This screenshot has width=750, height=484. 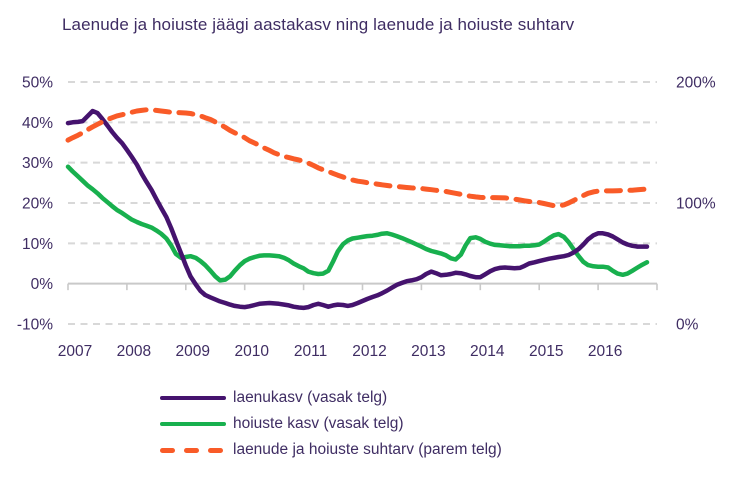 What do you see at coordinates (37, 123) in the screenshot?
I see `left-axis-label-40: 40%` at bounding box center [37, 123].